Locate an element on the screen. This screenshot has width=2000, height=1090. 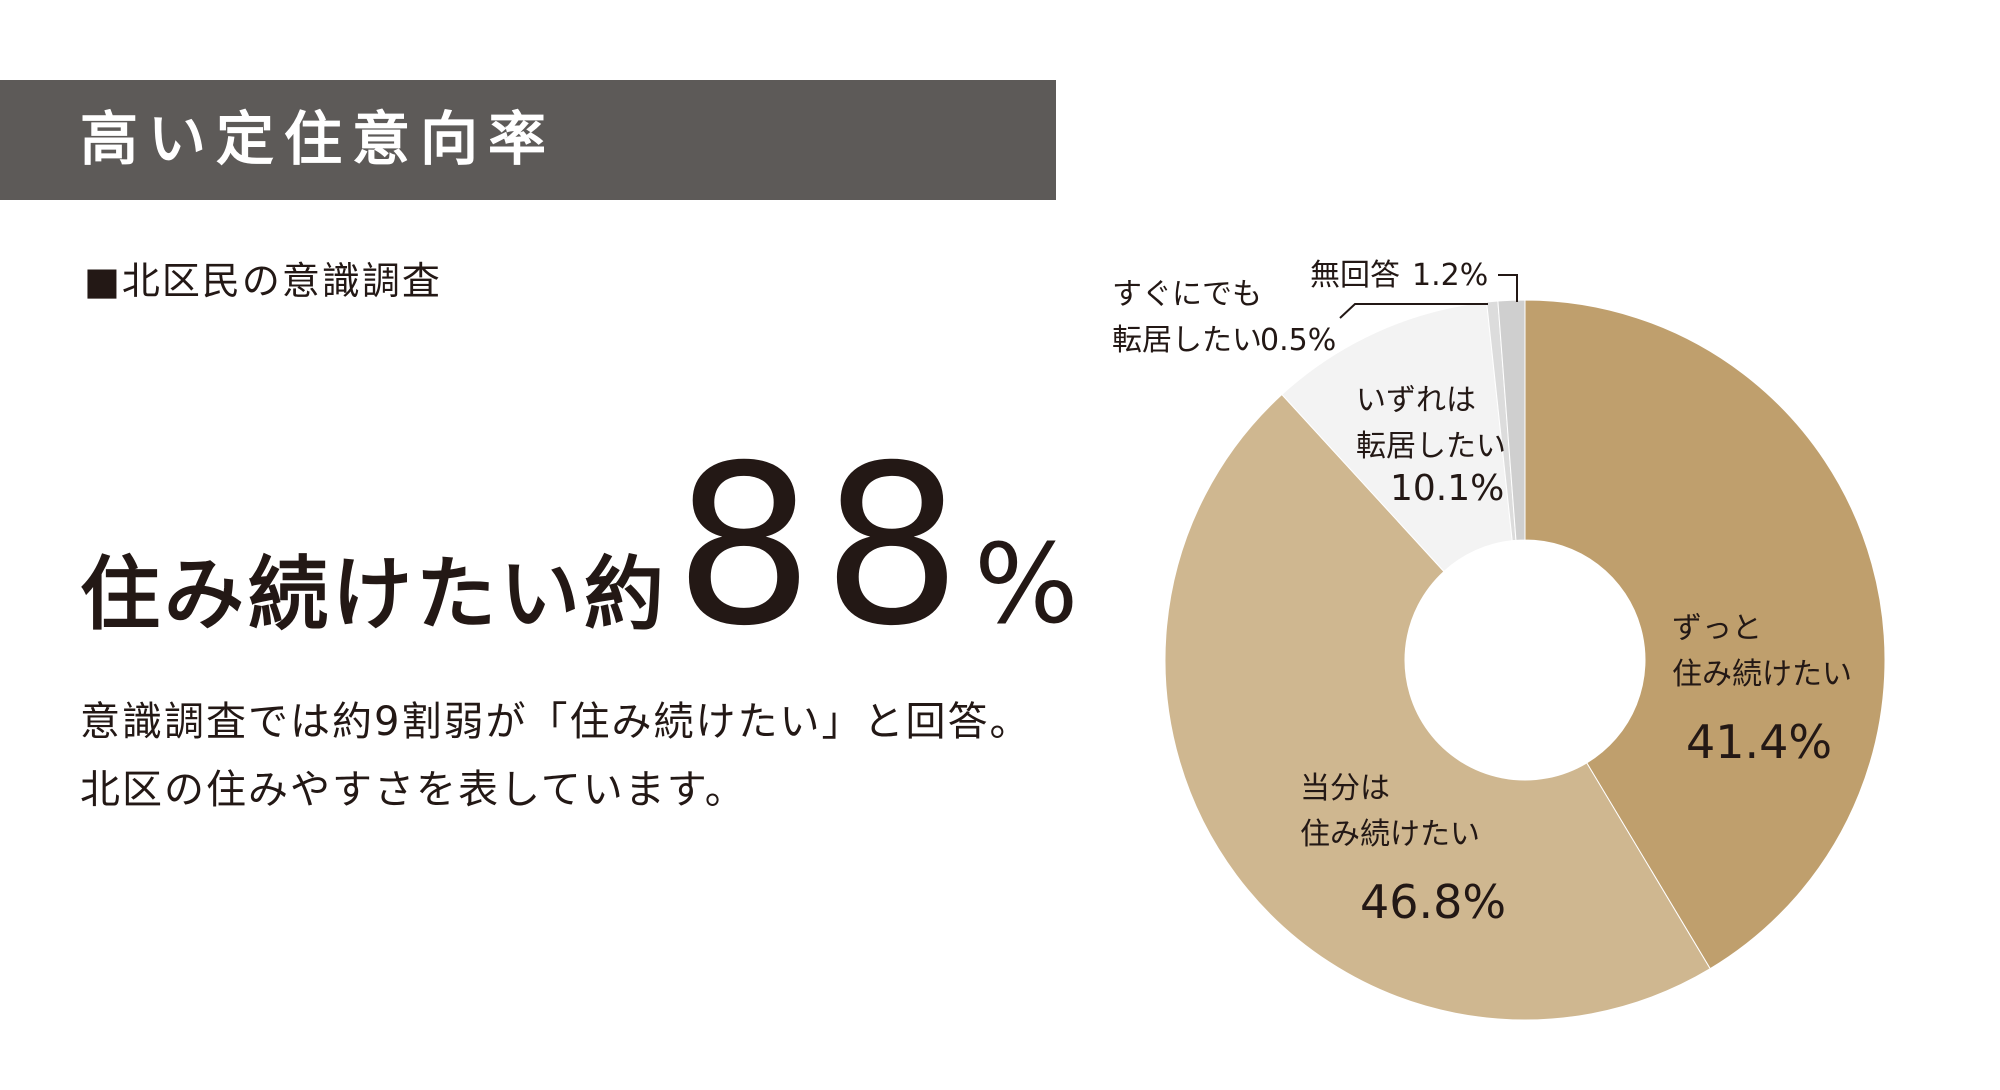
slice-3-label-0: すぐにでも is located at coordinates (1187, 294).